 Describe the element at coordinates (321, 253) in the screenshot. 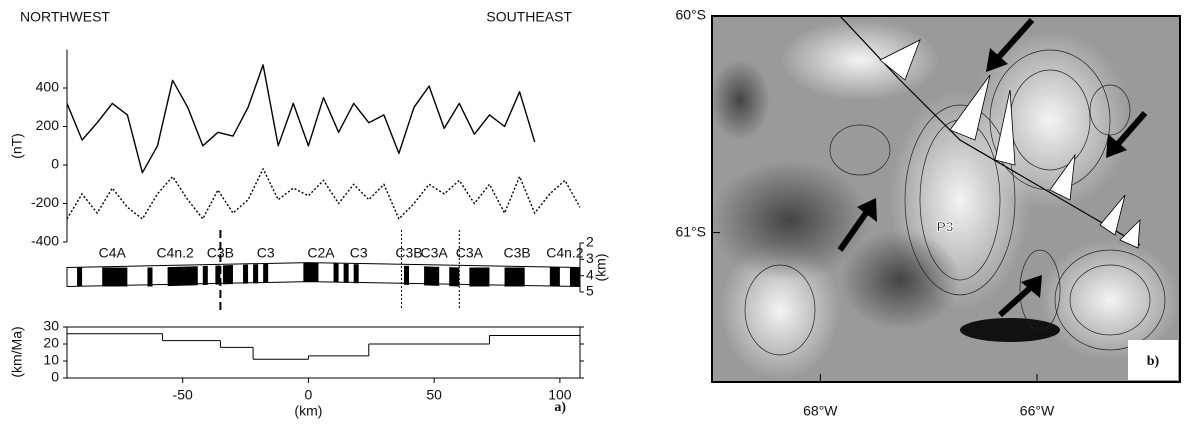

I see `chron-label: C2A` at that location.